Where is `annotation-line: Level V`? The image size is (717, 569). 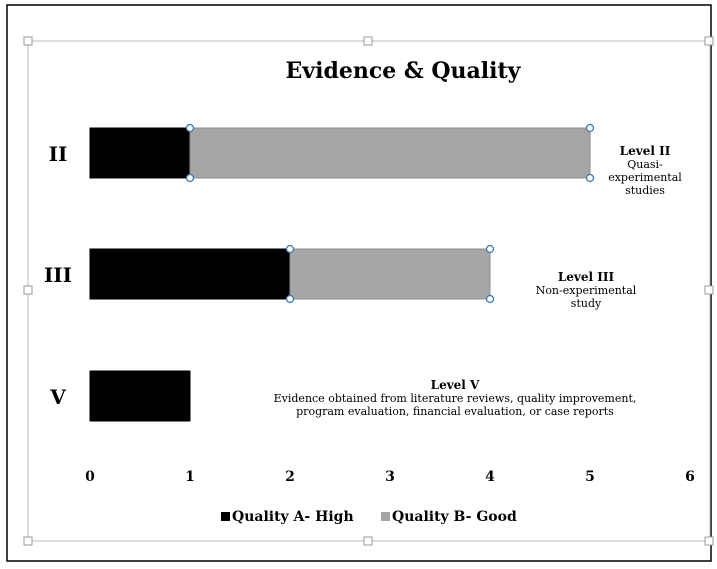 annotation-line: Level V is located at coordinates (455, 385).